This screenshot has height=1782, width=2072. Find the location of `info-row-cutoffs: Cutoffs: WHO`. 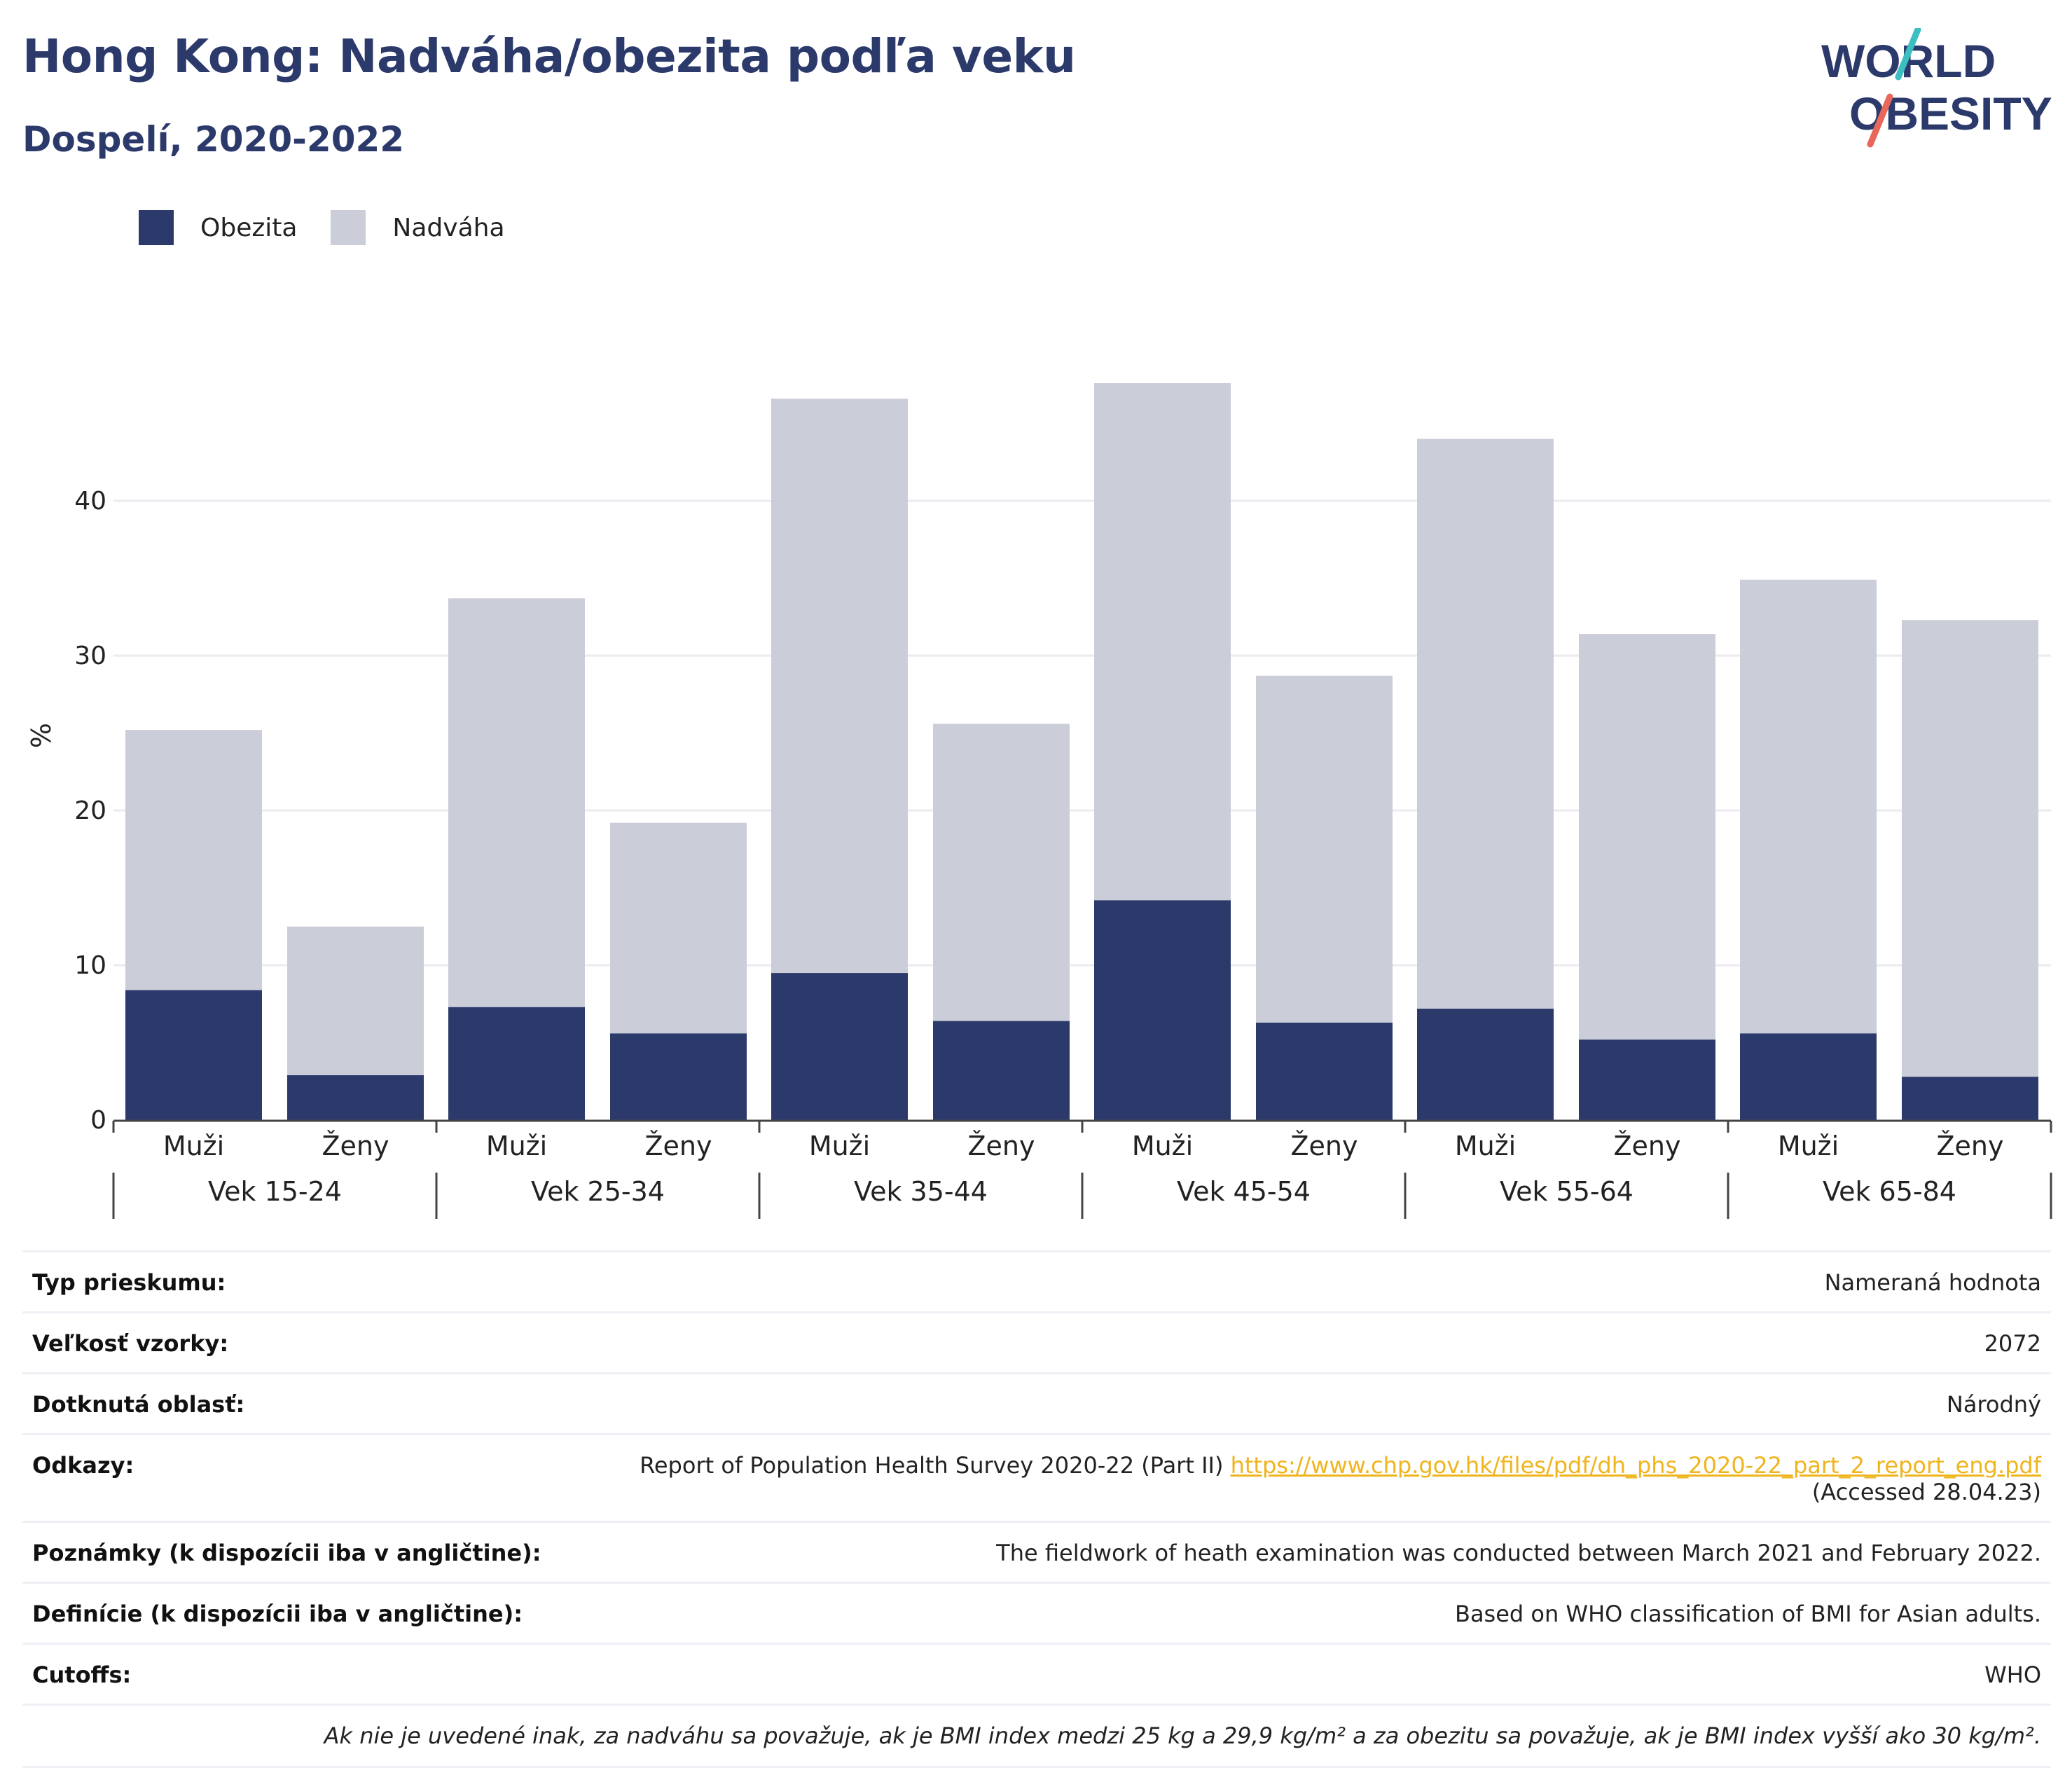

info-row-cutoffs: Cutoffs: WHO is located at coordinates (1037, 1673).